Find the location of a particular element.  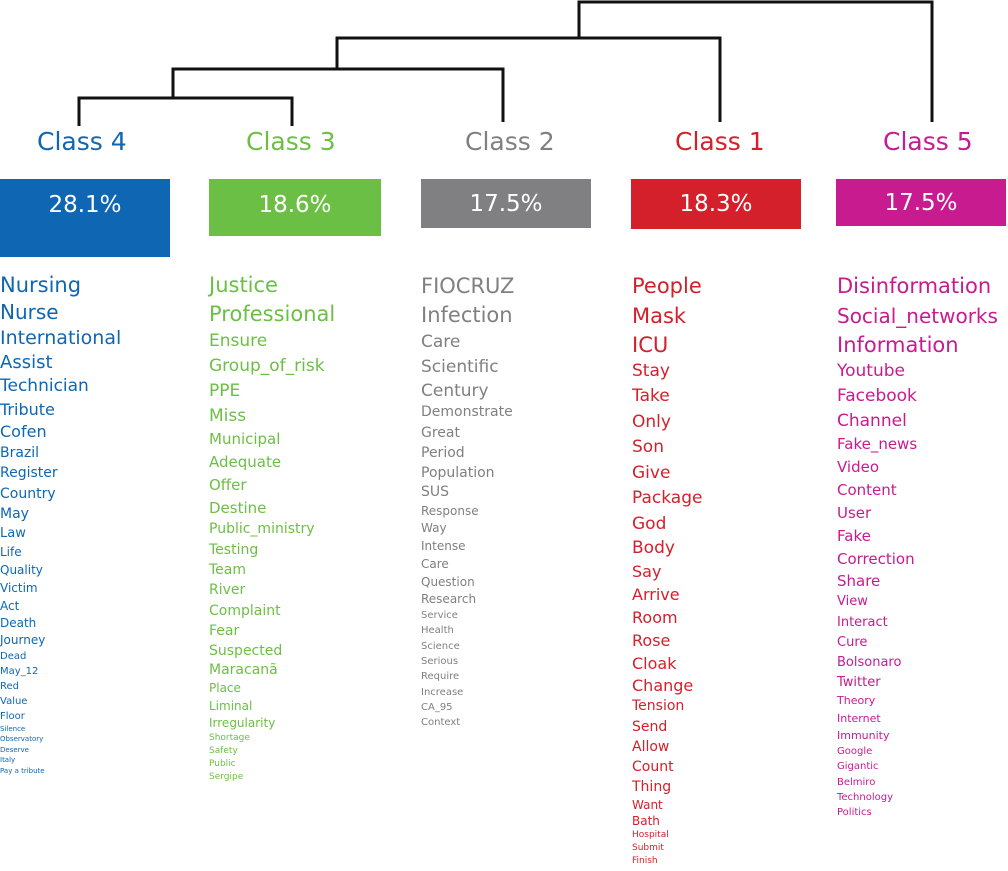

word: Value is located at coordinates (14, 701).